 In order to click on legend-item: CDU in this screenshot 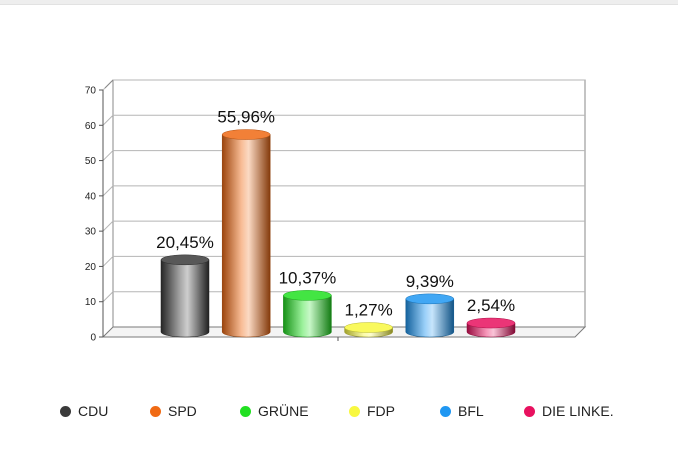, I will do `click(84, 411)`.